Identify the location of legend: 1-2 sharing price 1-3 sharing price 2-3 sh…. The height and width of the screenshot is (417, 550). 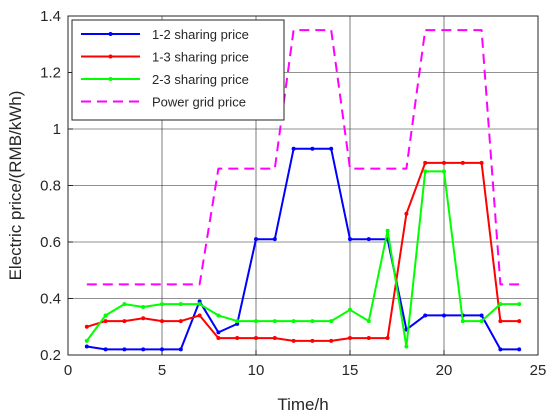
(178, 70).